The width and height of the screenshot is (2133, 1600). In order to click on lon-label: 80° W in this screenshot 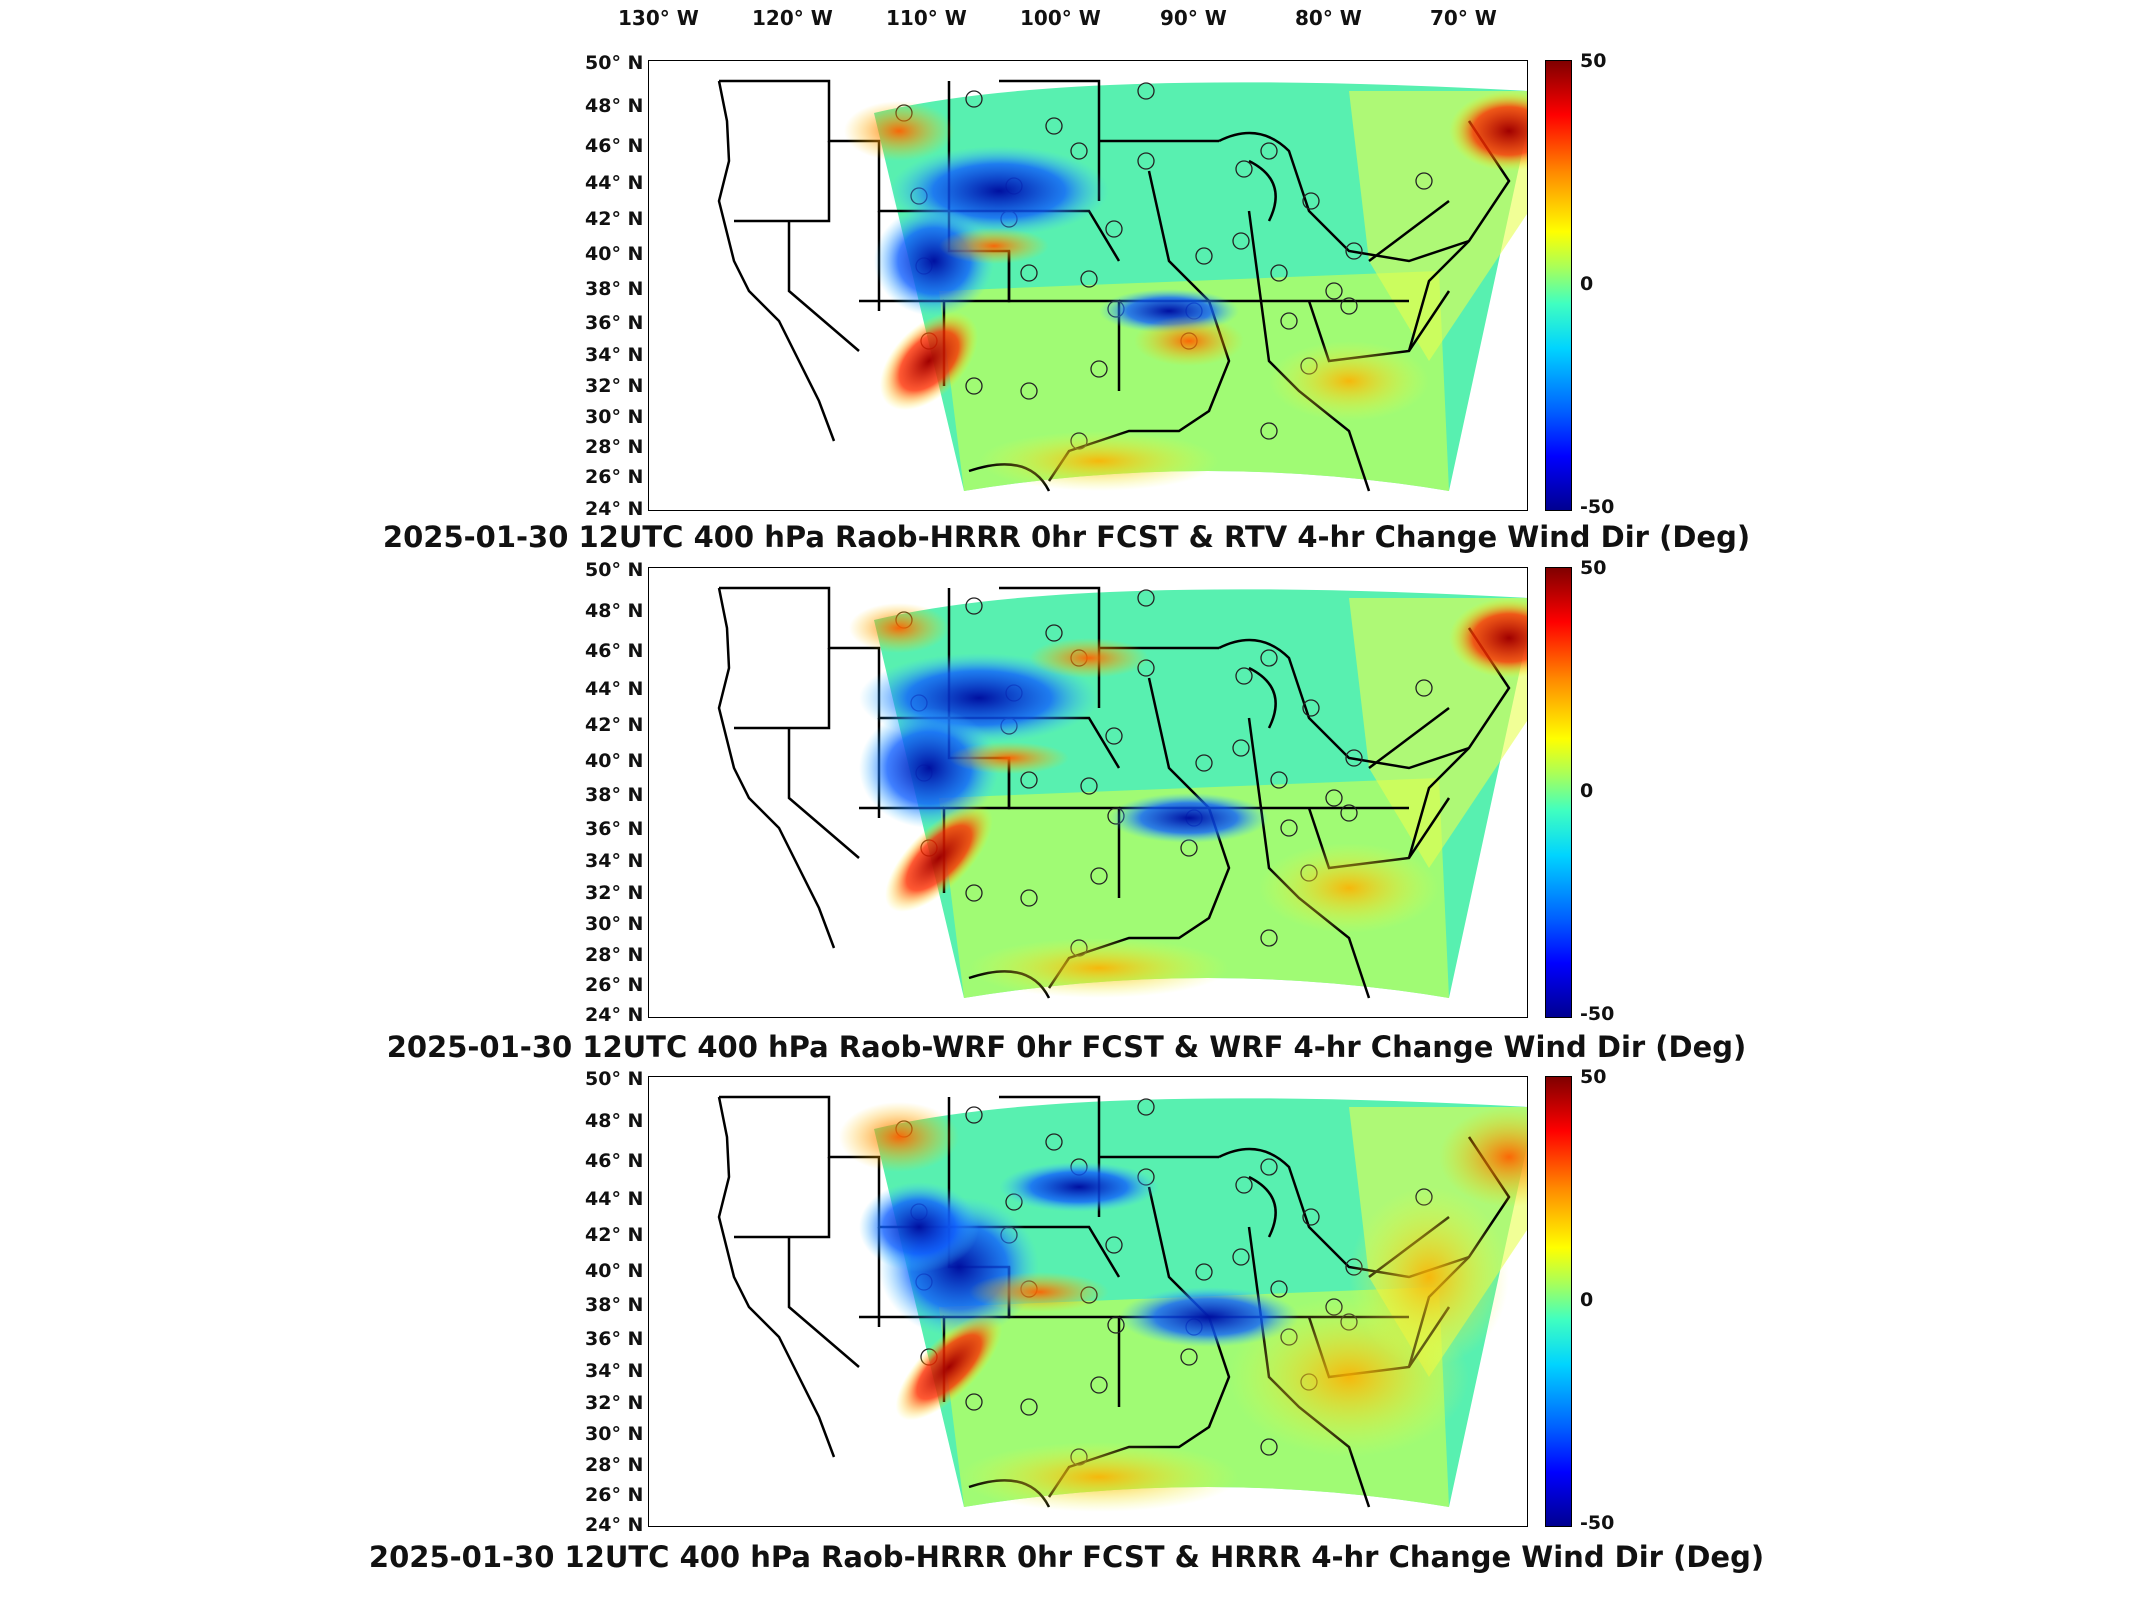, I will do `click(1328, 18)`.